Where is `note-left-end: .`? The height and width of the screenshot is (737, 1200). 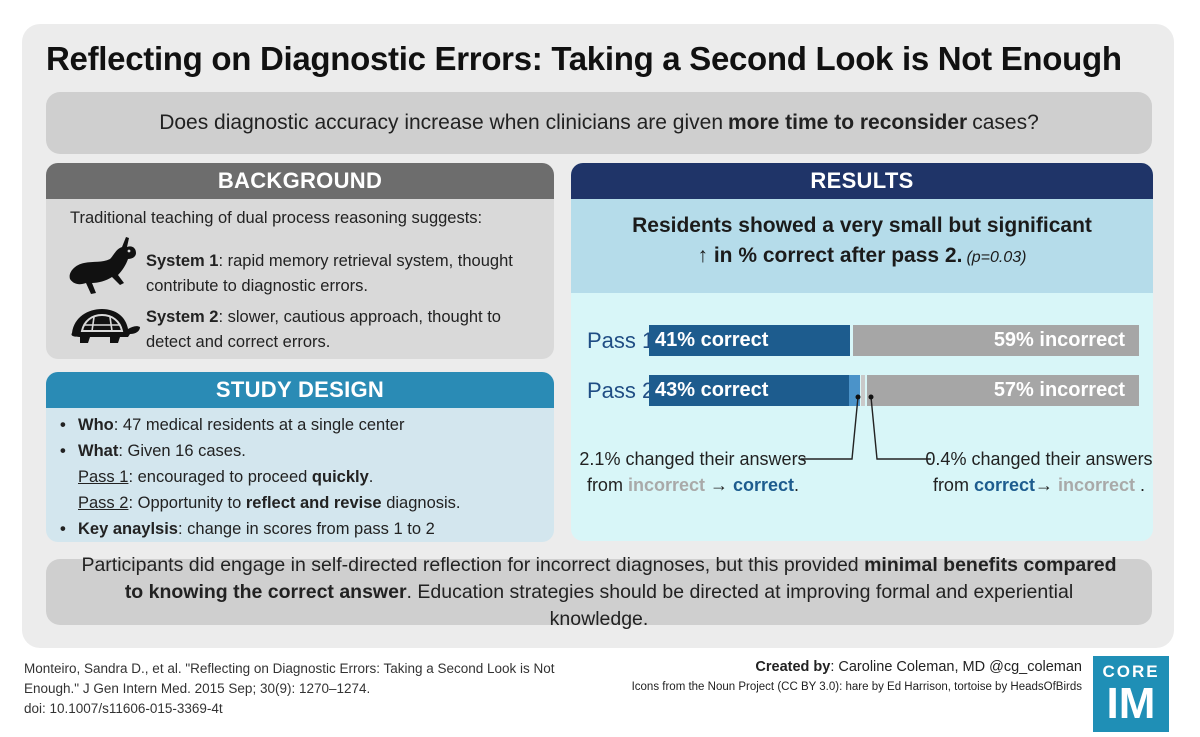
note-left-end: . is located at coordinates (797, 485).